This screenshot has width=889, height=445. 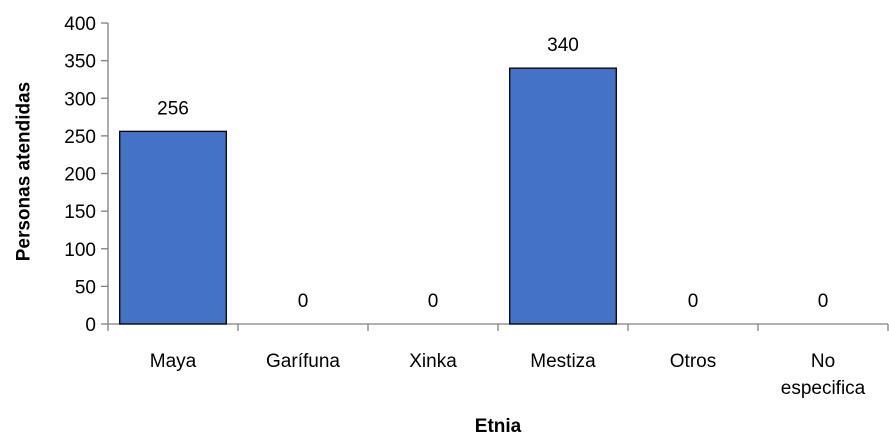 What do you see at coordinates (80, 212) in the screenshot?
I see `y-tick-label: 150` at bounding box center [80, 212].